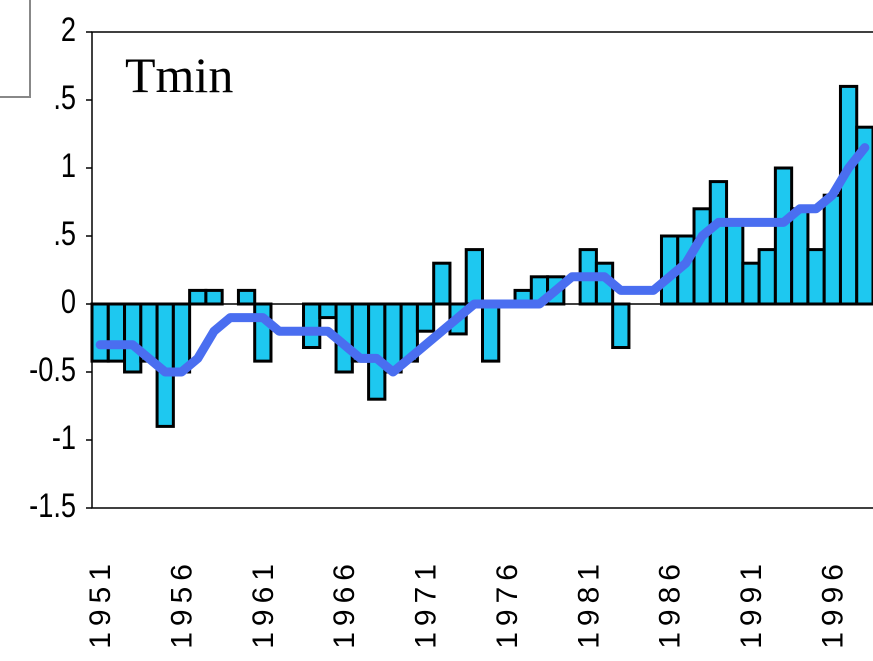 The image size is (873, 661). What do you see at coordinates (181, 603) in the screenshot?
I see `x-tick-label: 1956` at bounding box center [181, 603].